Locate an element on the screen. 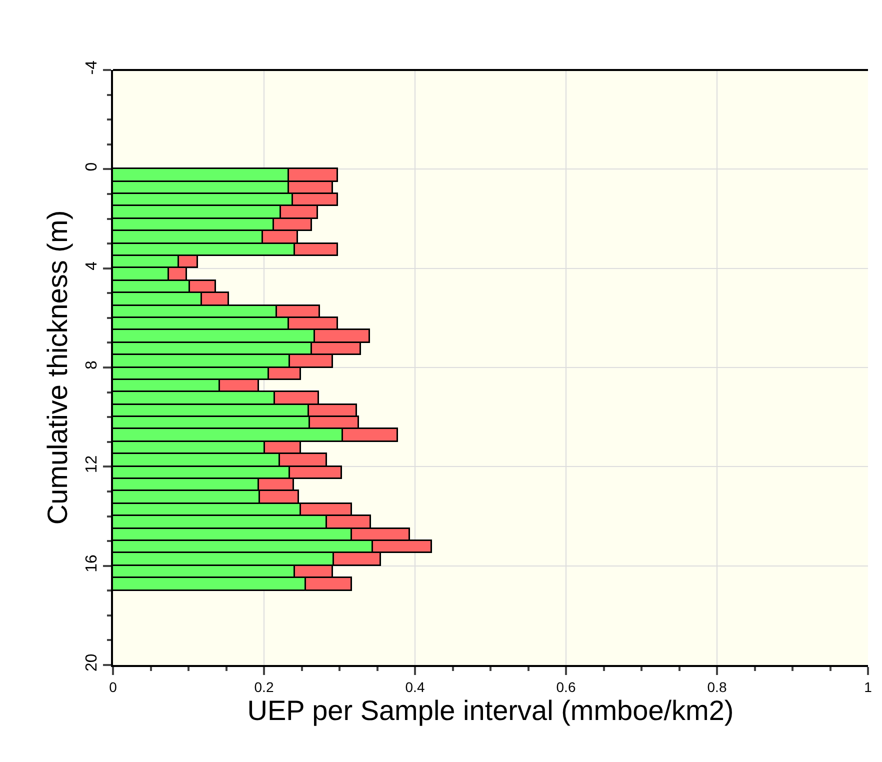 This screenshot has height=762, width=882. y-tick-label: 16 is located at coordinates (92, 563).